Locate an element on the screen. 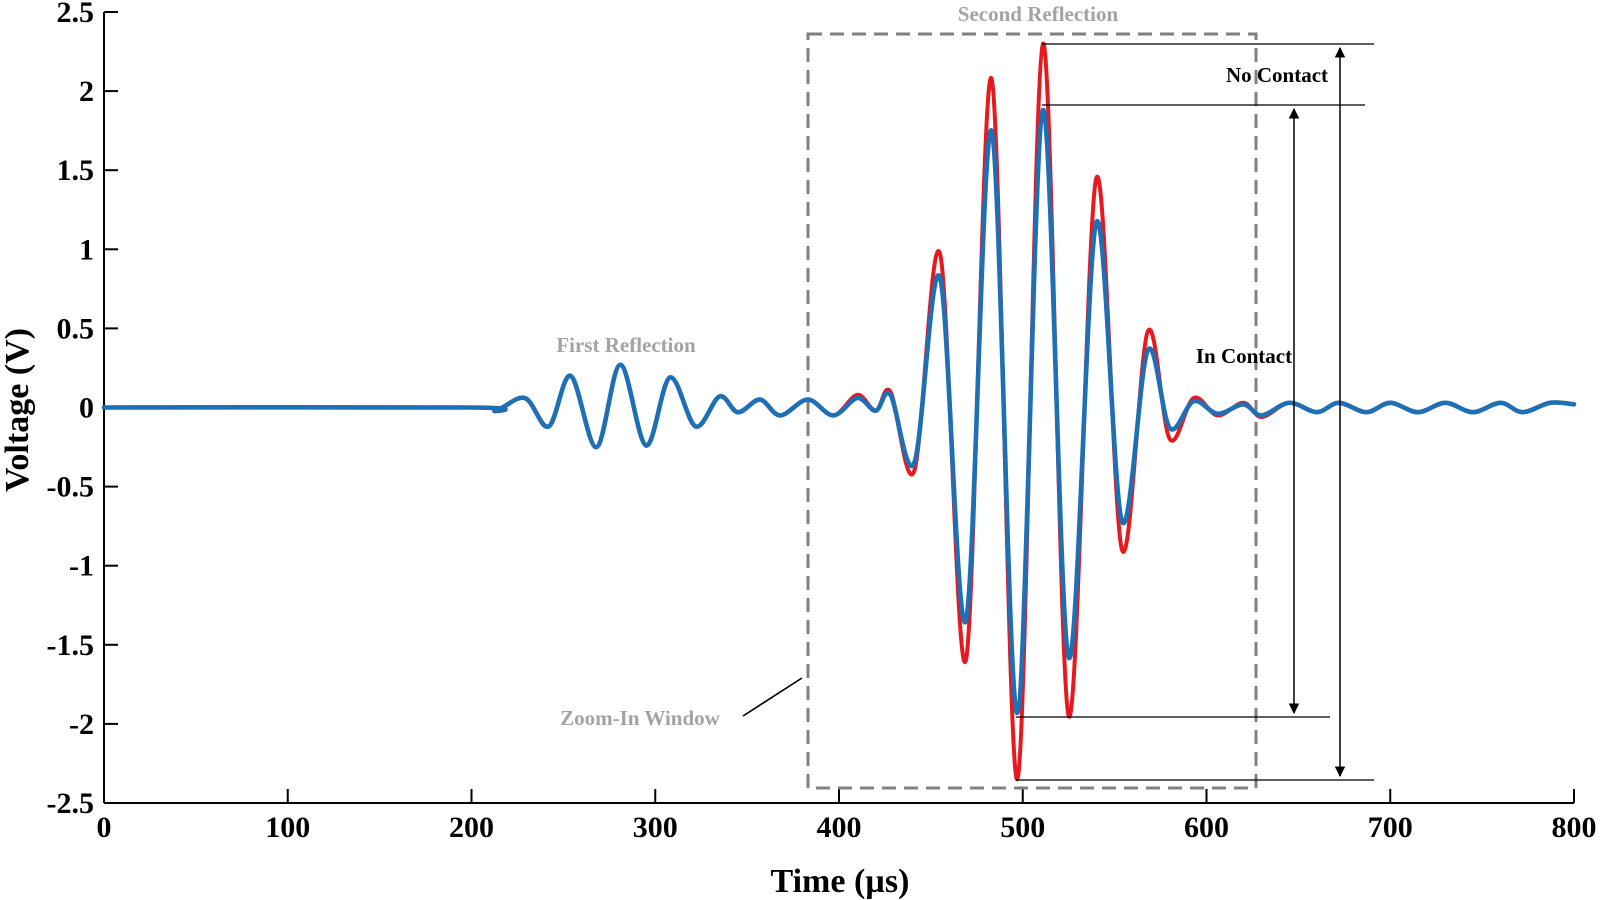  x-axis-ticks: 0 100 200 300 400 500 600 700 800 is located at coordinates (847, 816).